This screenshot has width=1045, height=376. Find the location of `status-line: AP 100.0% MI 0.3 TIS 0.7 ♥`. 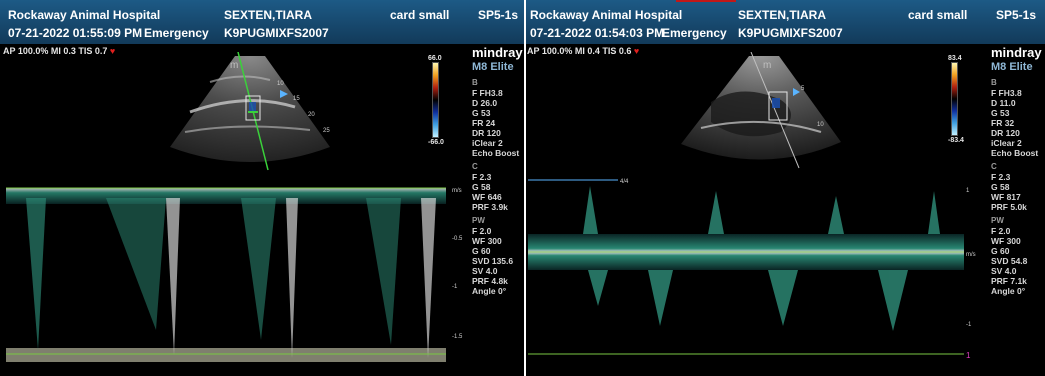

status-line: AP 100.0% MI 0.3 TIS 0.7 ♥ is located at coordinates (59, 51).